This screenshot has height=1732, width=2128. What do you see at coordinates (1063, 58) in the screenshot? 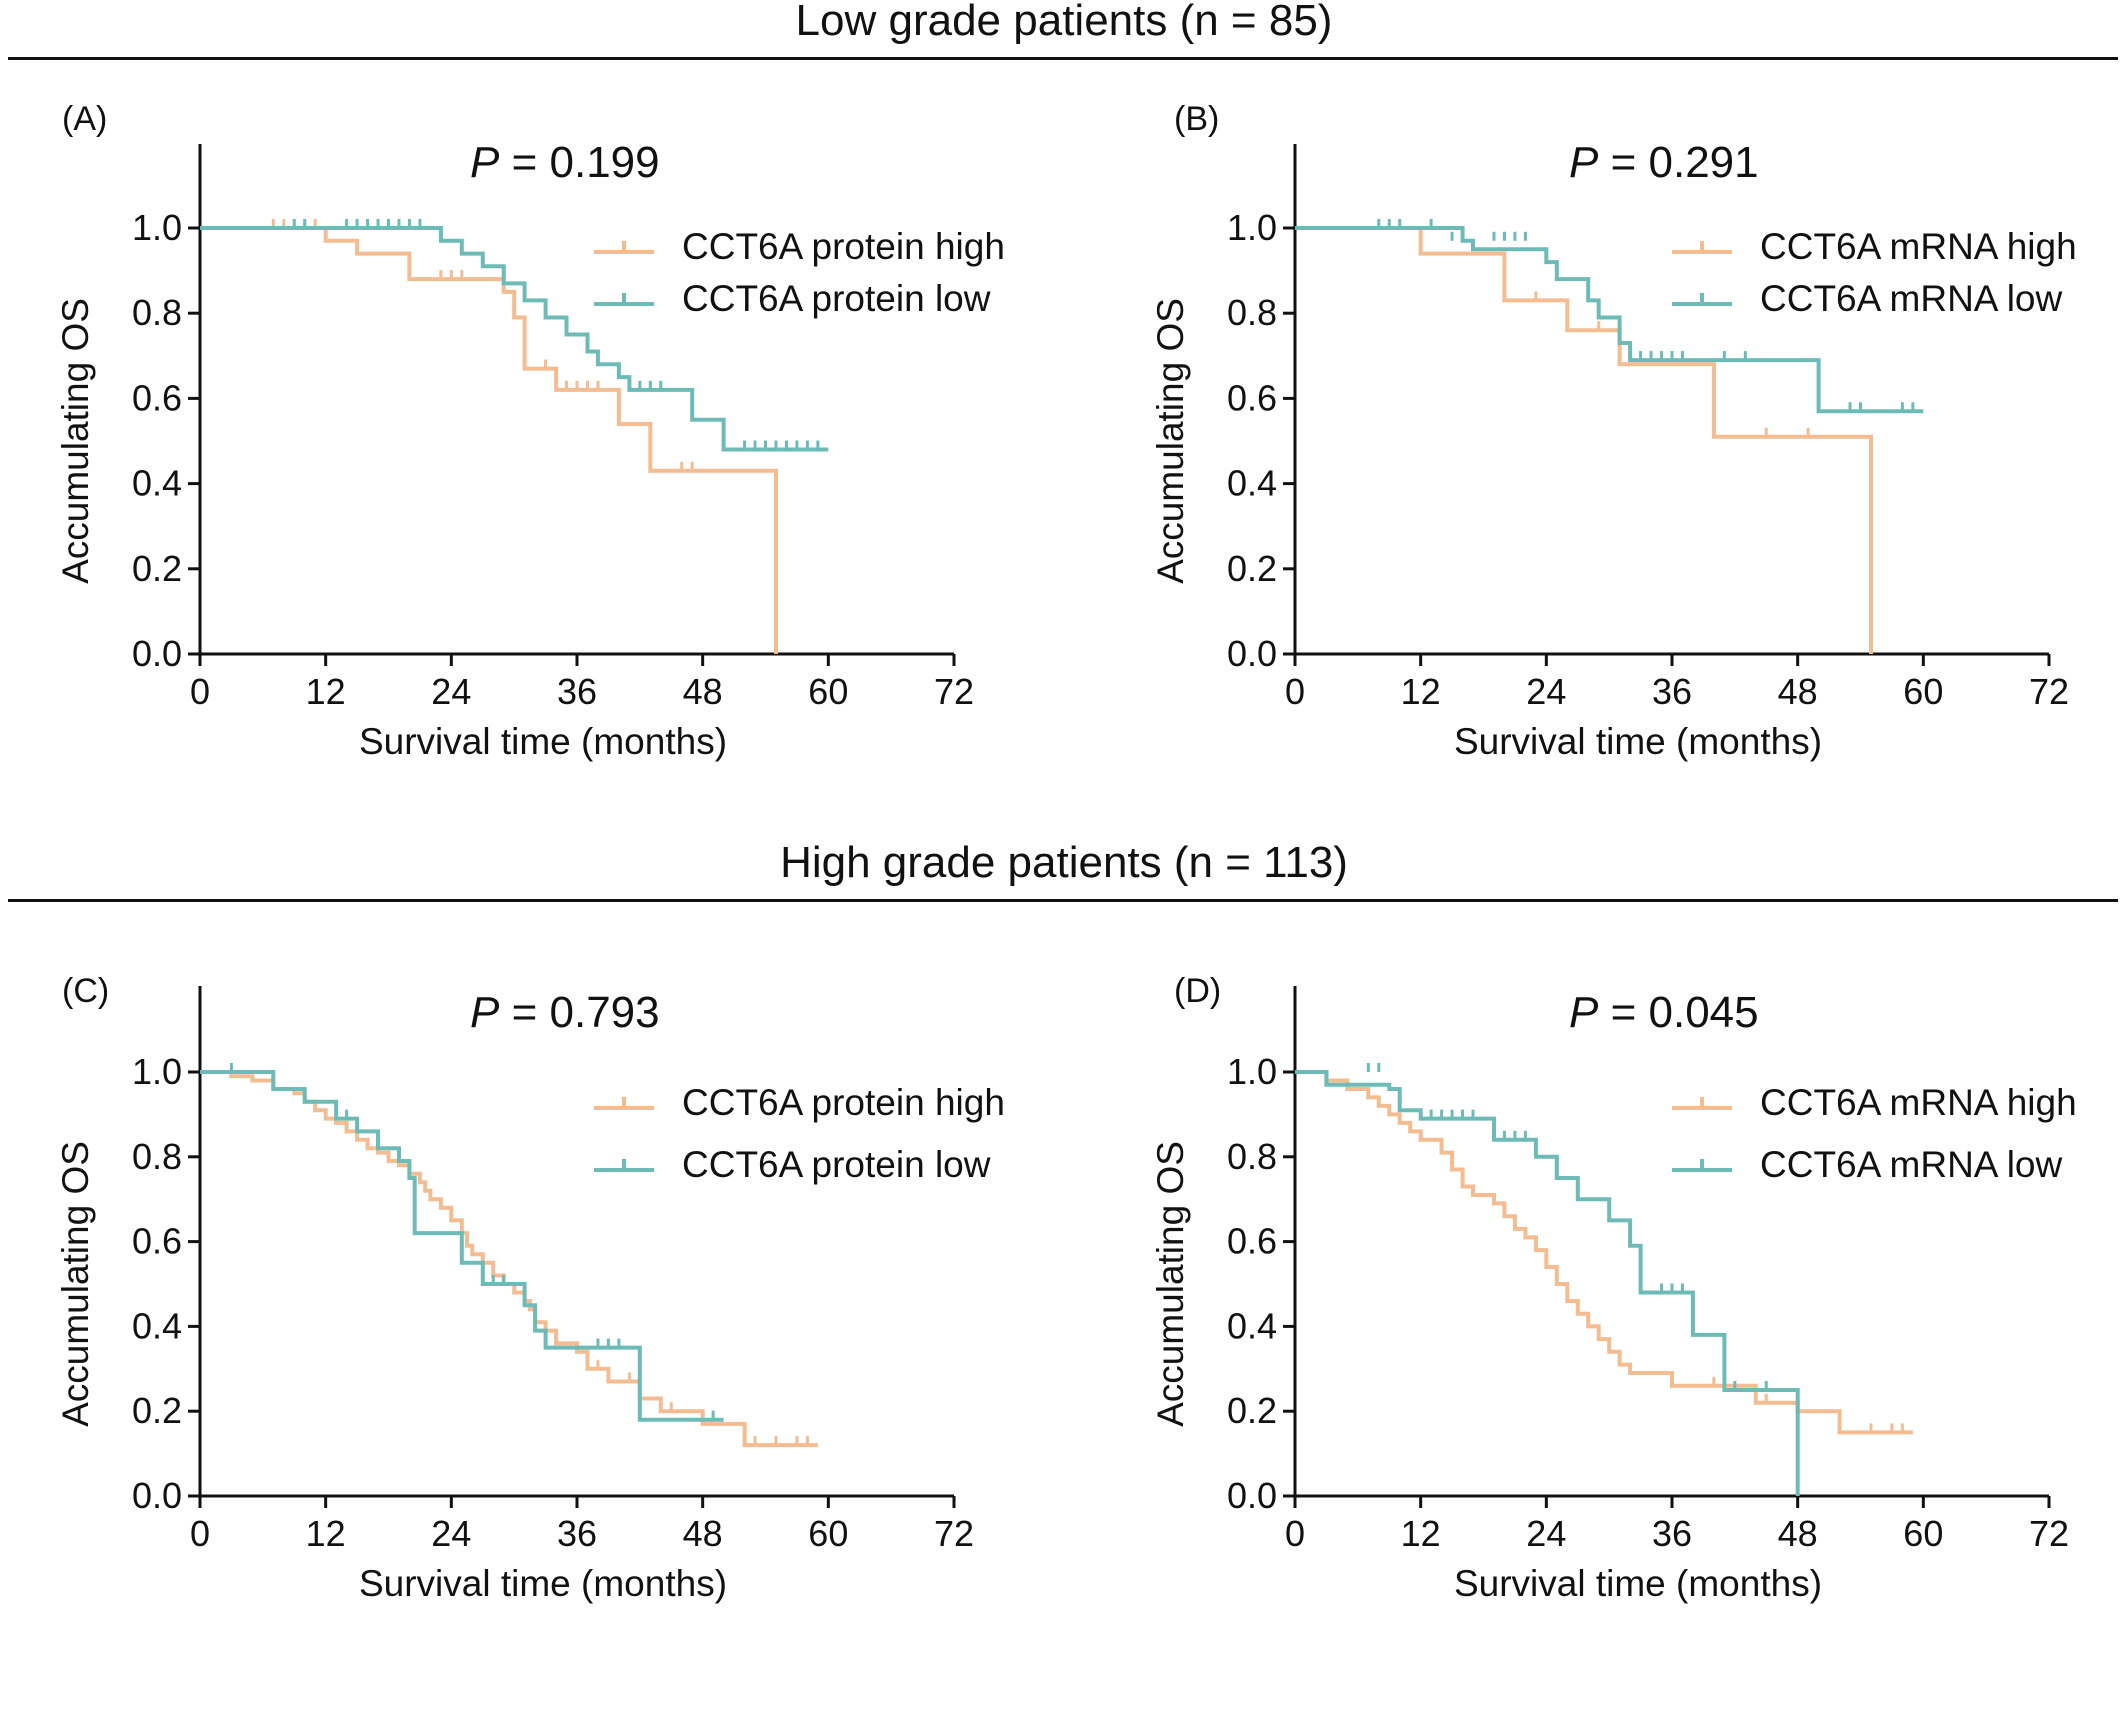
I see `section-divider-low-grade` at bounding box center [1063, 58].